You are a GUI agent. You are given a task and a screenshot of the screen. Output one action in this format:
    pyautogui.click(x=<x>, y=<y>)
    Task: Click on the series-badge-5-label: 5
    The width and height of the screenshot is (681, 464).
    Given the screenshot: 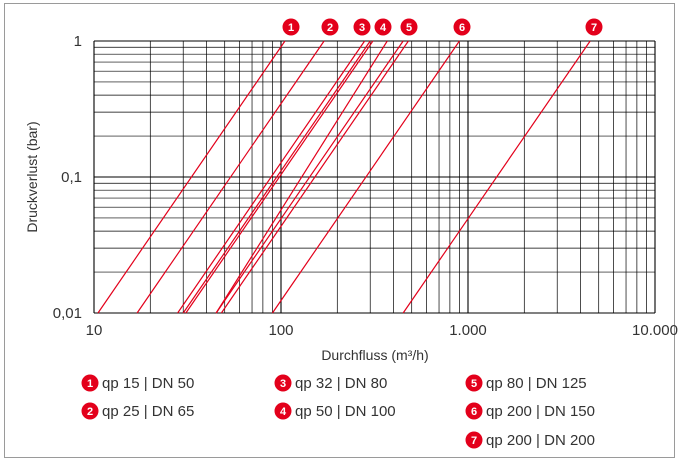 What is the action you would take?
    pyautogui.click(x=409, y=28)
    